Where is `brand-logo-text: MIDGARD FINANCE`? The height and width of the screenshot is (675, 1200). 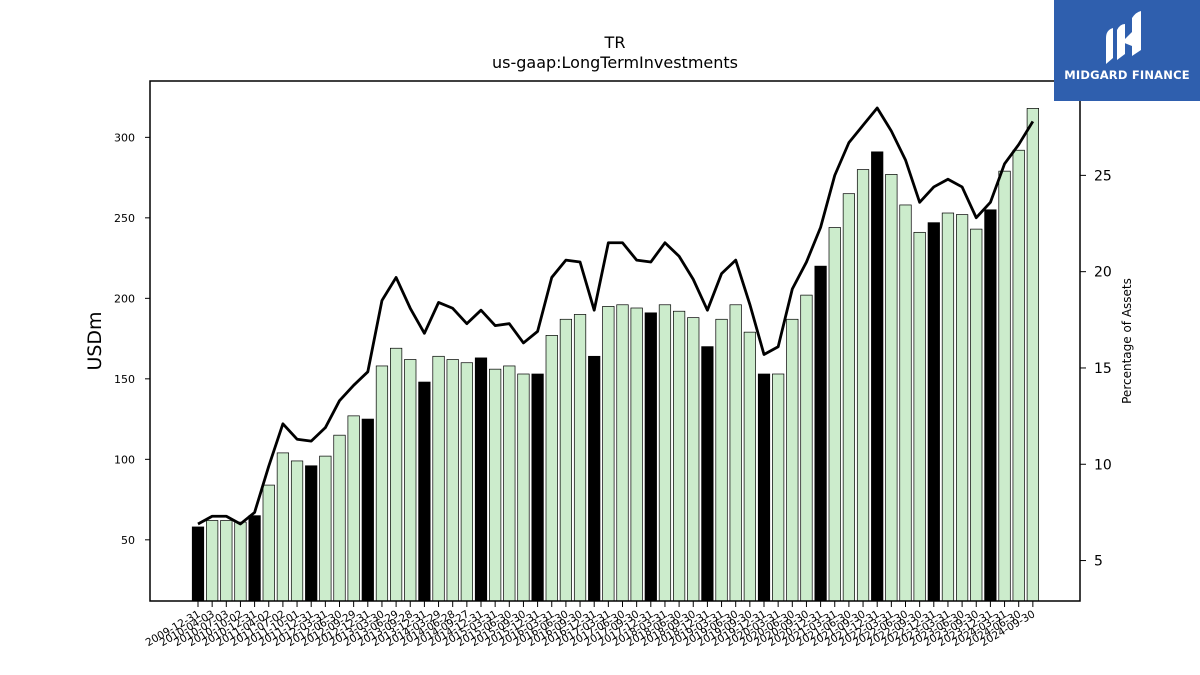 brand-logo-text: MIDGARD FINANCE is located at coordinates (1127, 75).